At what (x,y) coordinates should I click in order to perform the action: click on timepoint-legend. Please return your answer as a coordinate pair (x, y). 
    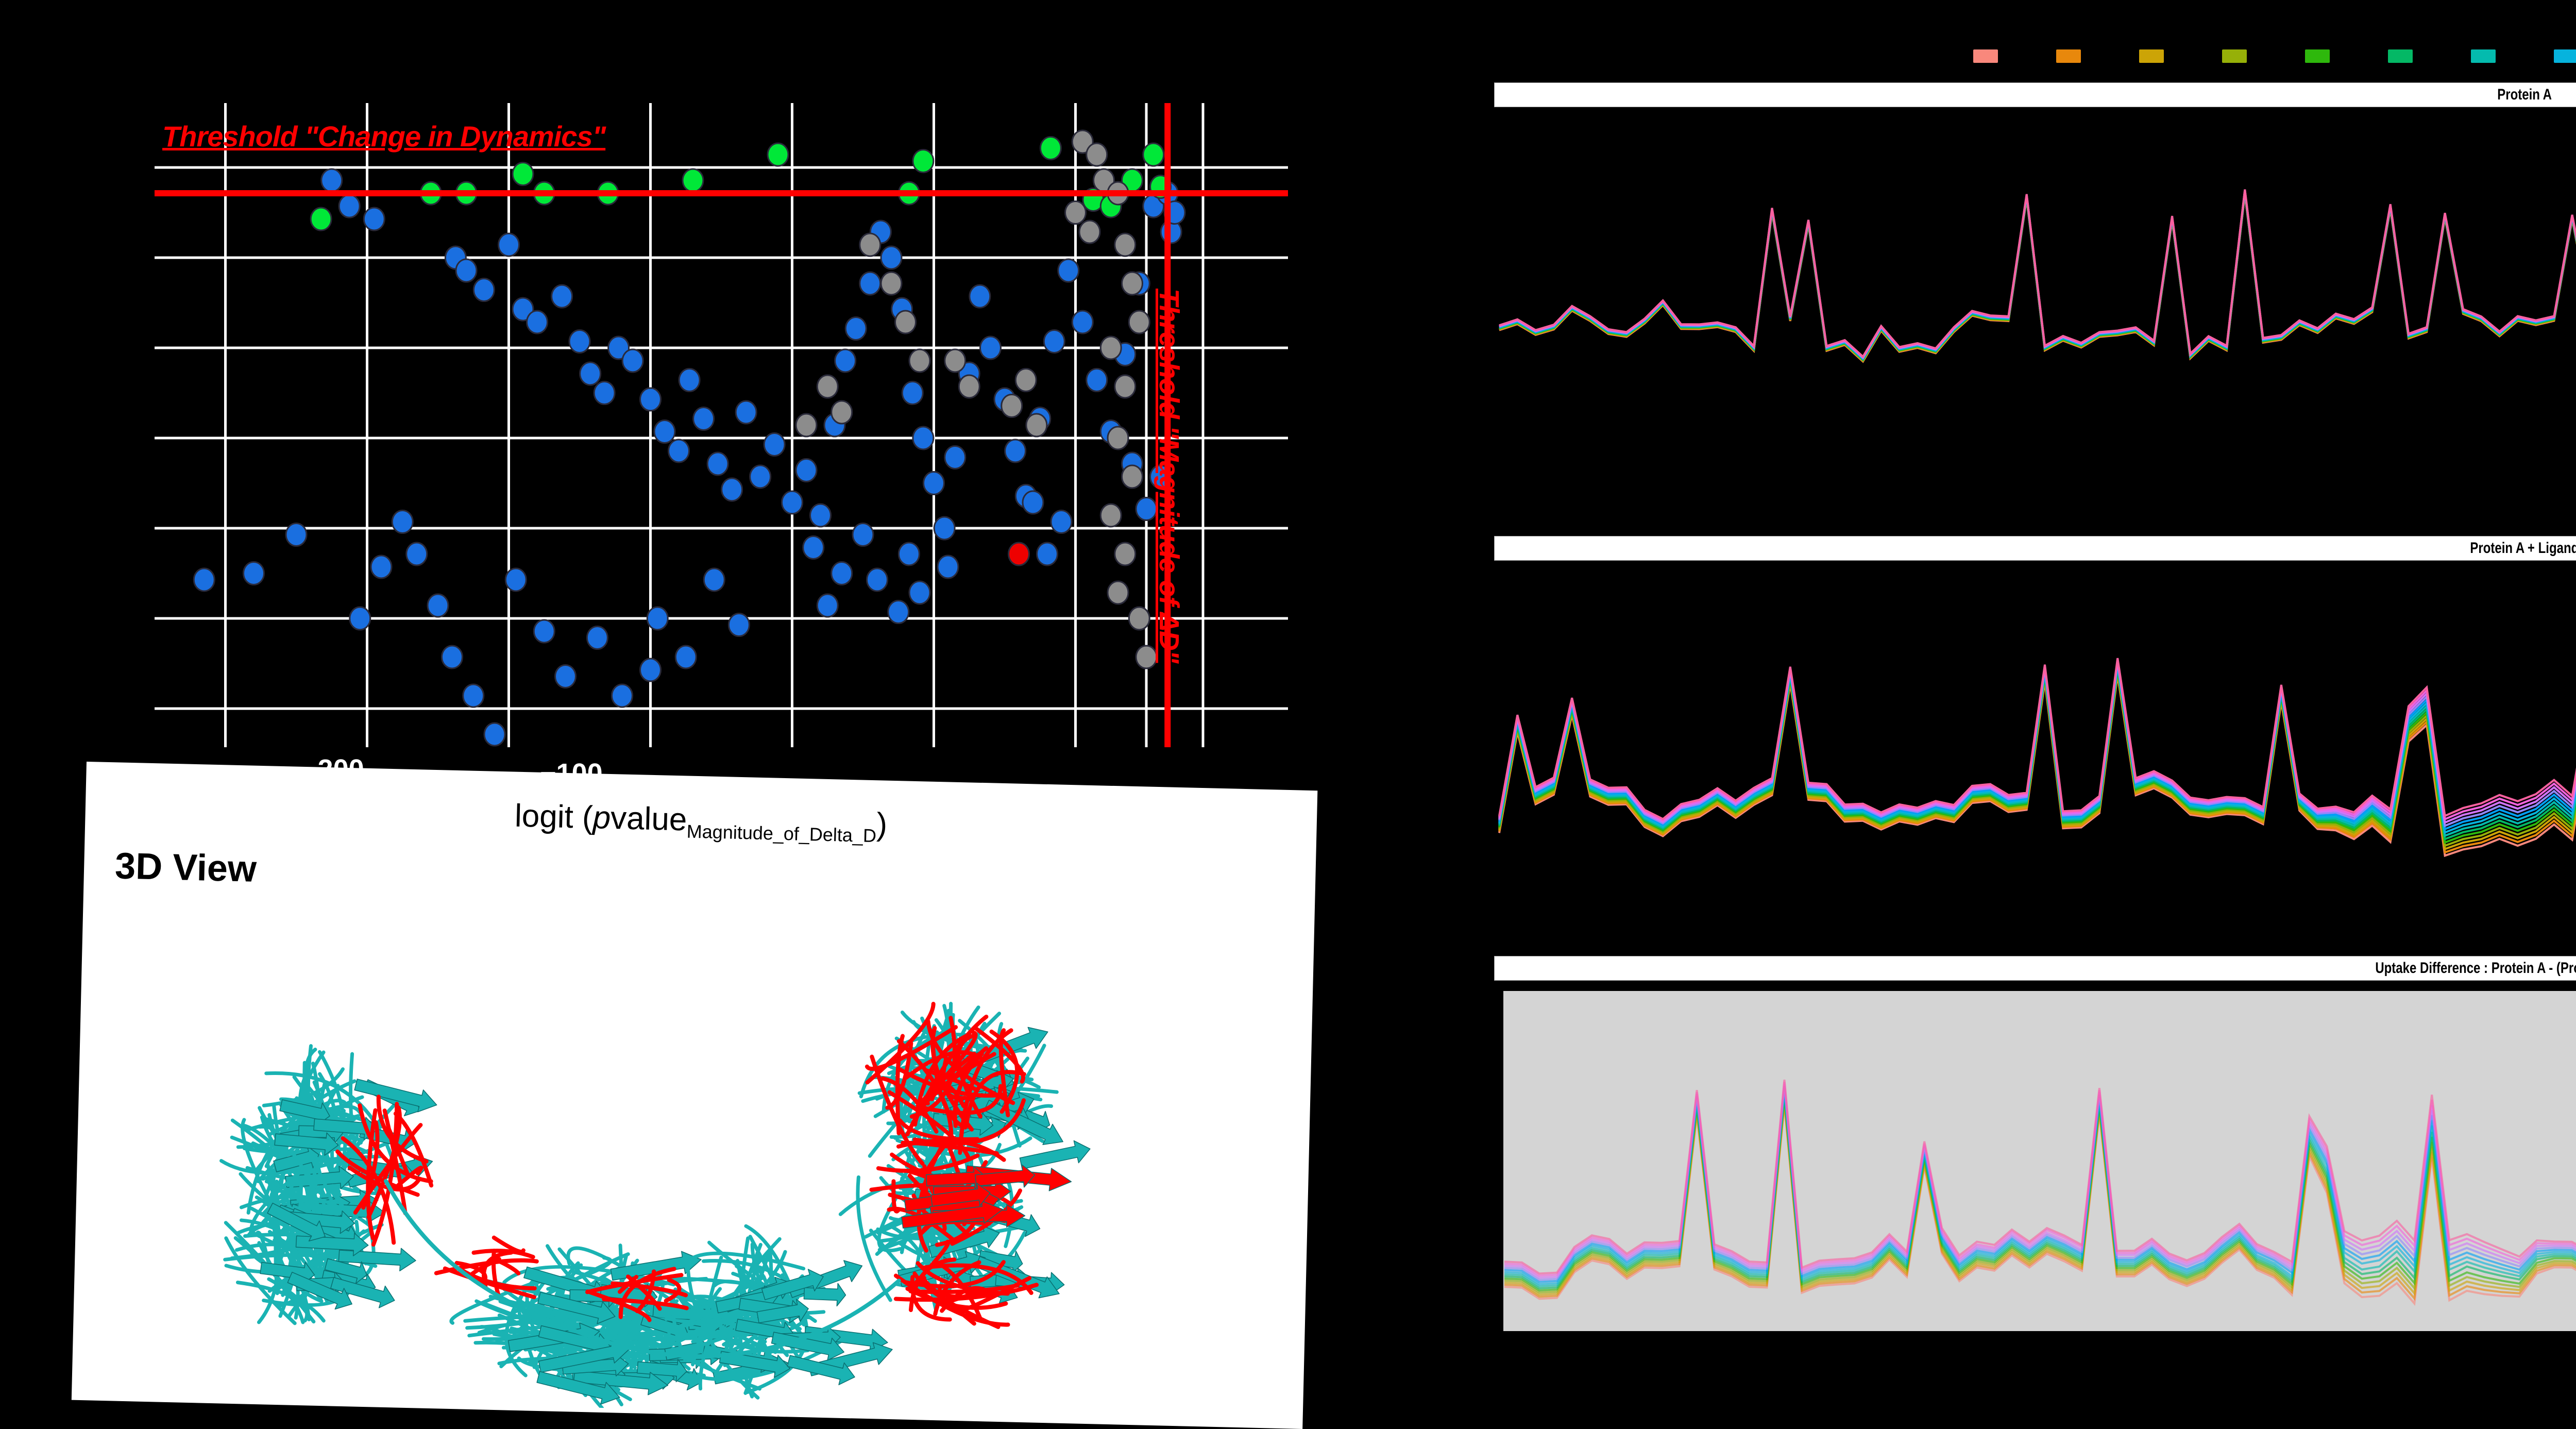
    Looking at the image, I should click on (2027, 41).